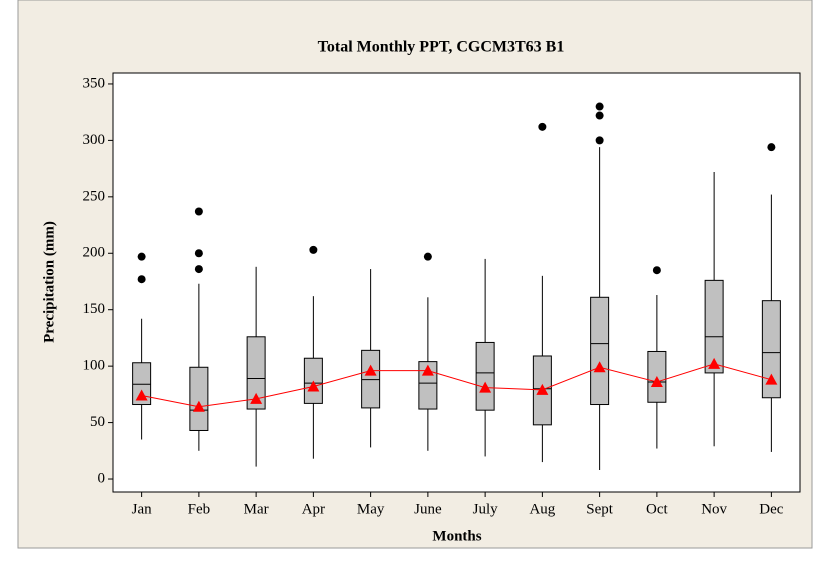 Image resolution: width=831 pixels, height=566 pixels. What do you see at coordinates (371, 509) in the screenshot?
I see `x-tick-label: May` at bounding box center [371, 509].